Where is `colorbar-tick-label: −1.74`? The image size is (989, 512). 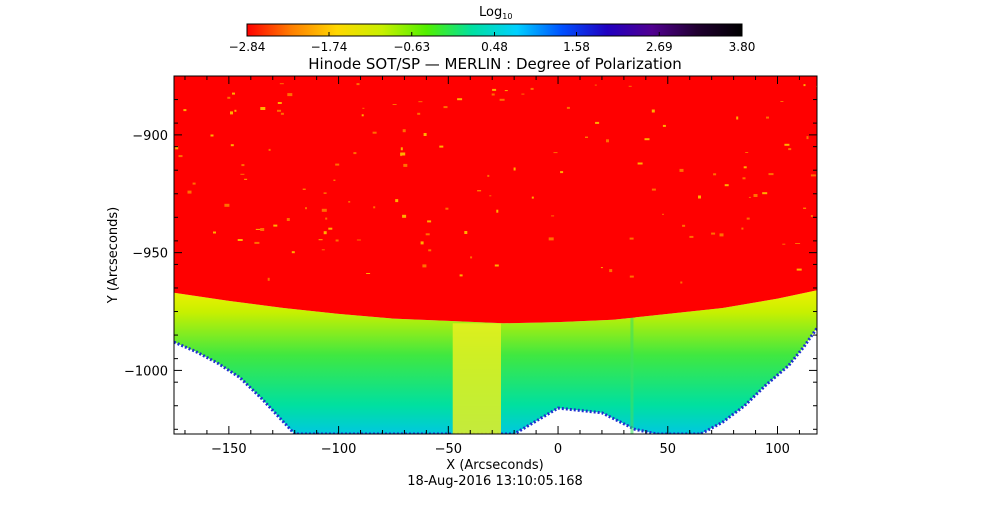
colorbar-tick-label: −1.74 is located at coordinates (329, 47).